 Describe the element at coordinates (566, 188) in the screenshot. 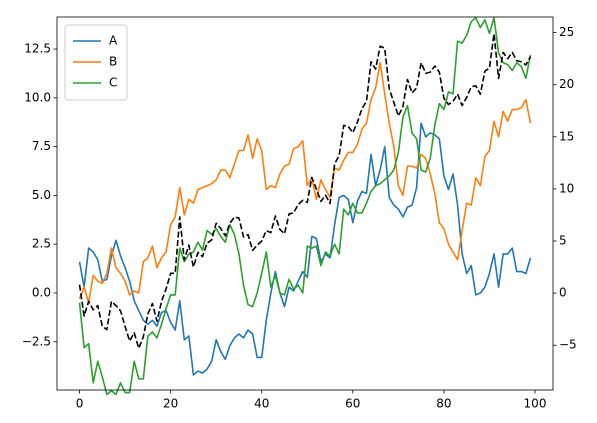

I see `y2-tick-label: 10` at that location.